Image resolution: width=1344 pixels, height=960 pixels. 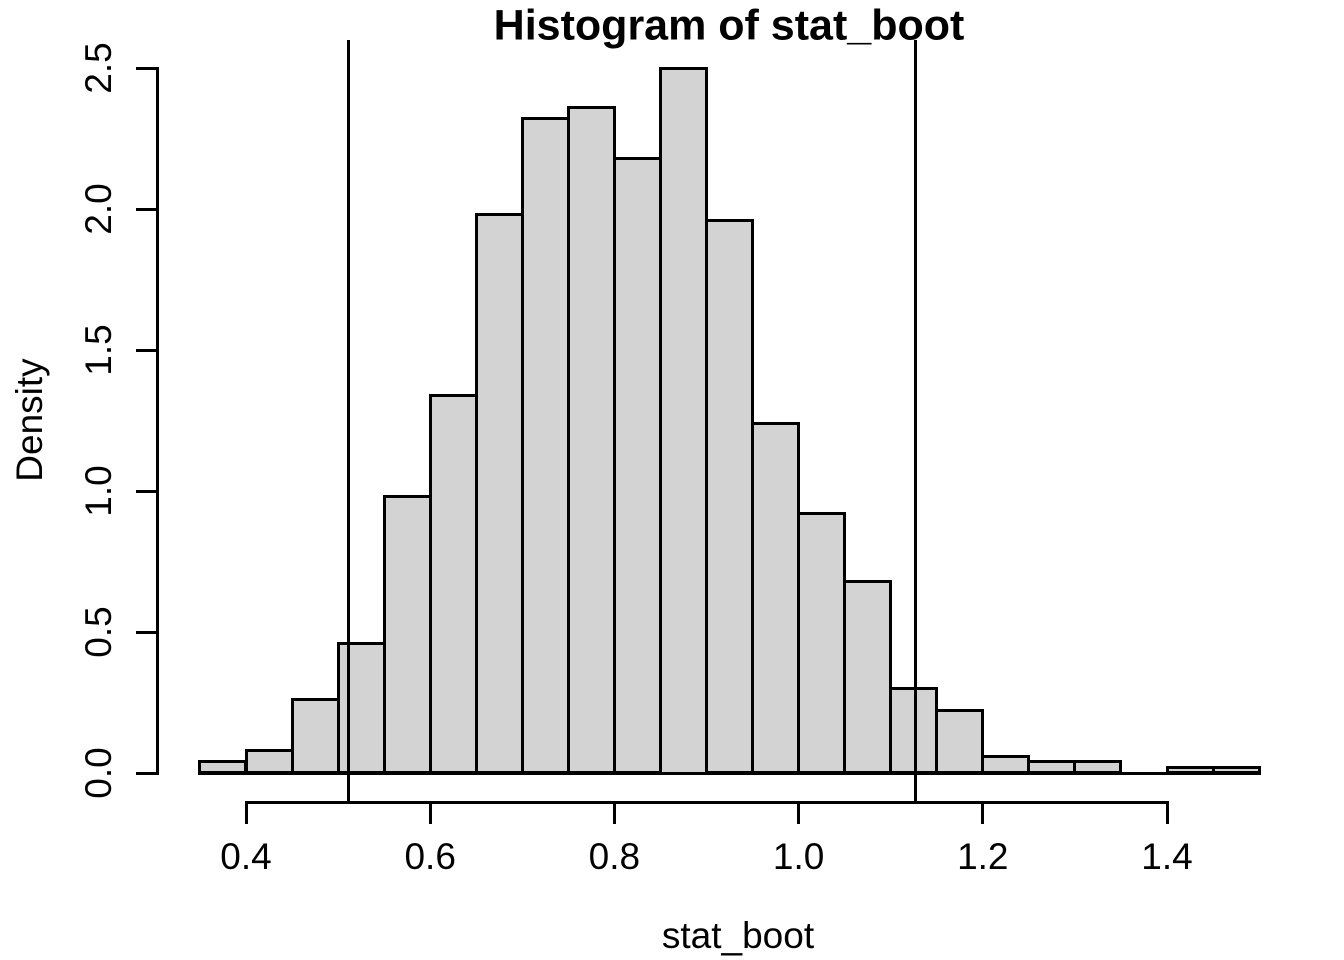 What do you see at coordinates (98, 350) in the screenshot?
I see `y-tick-label: 1.5` at bounding box center [98, 350].